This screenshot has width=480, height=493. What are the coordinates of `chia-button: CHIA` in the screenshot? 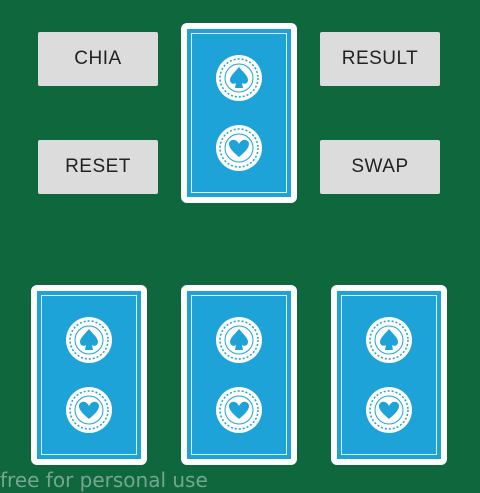 It's located at (98, 59).